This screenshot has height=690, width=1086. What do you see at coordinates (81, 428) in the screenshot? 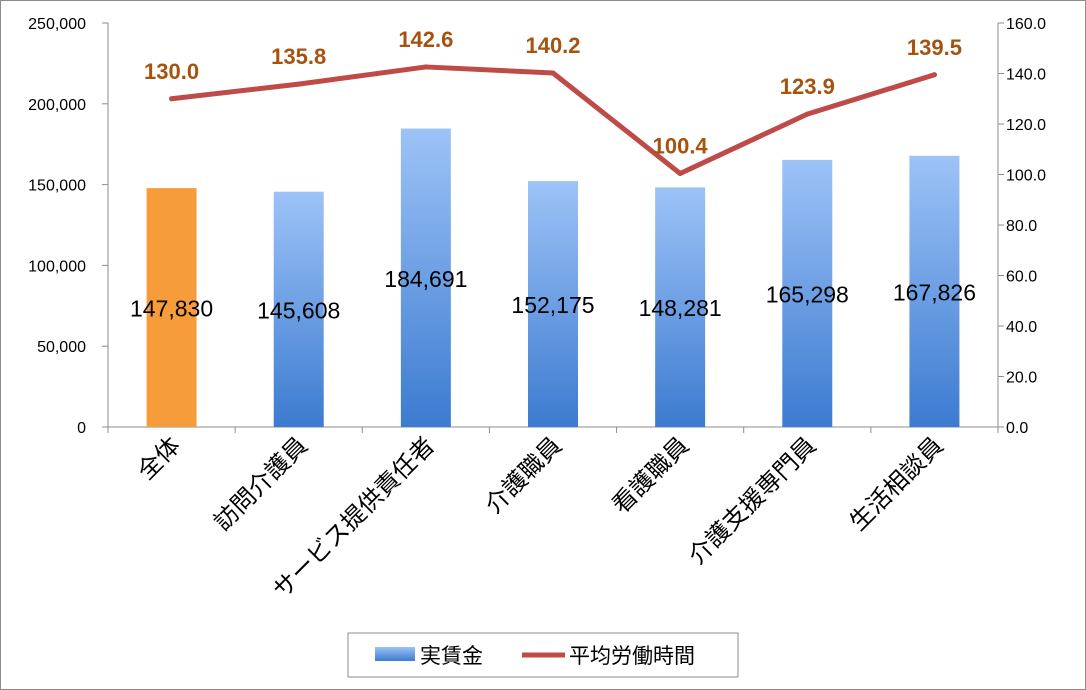
I see `left-tick-label: 0` at bounding box center [81, 428].